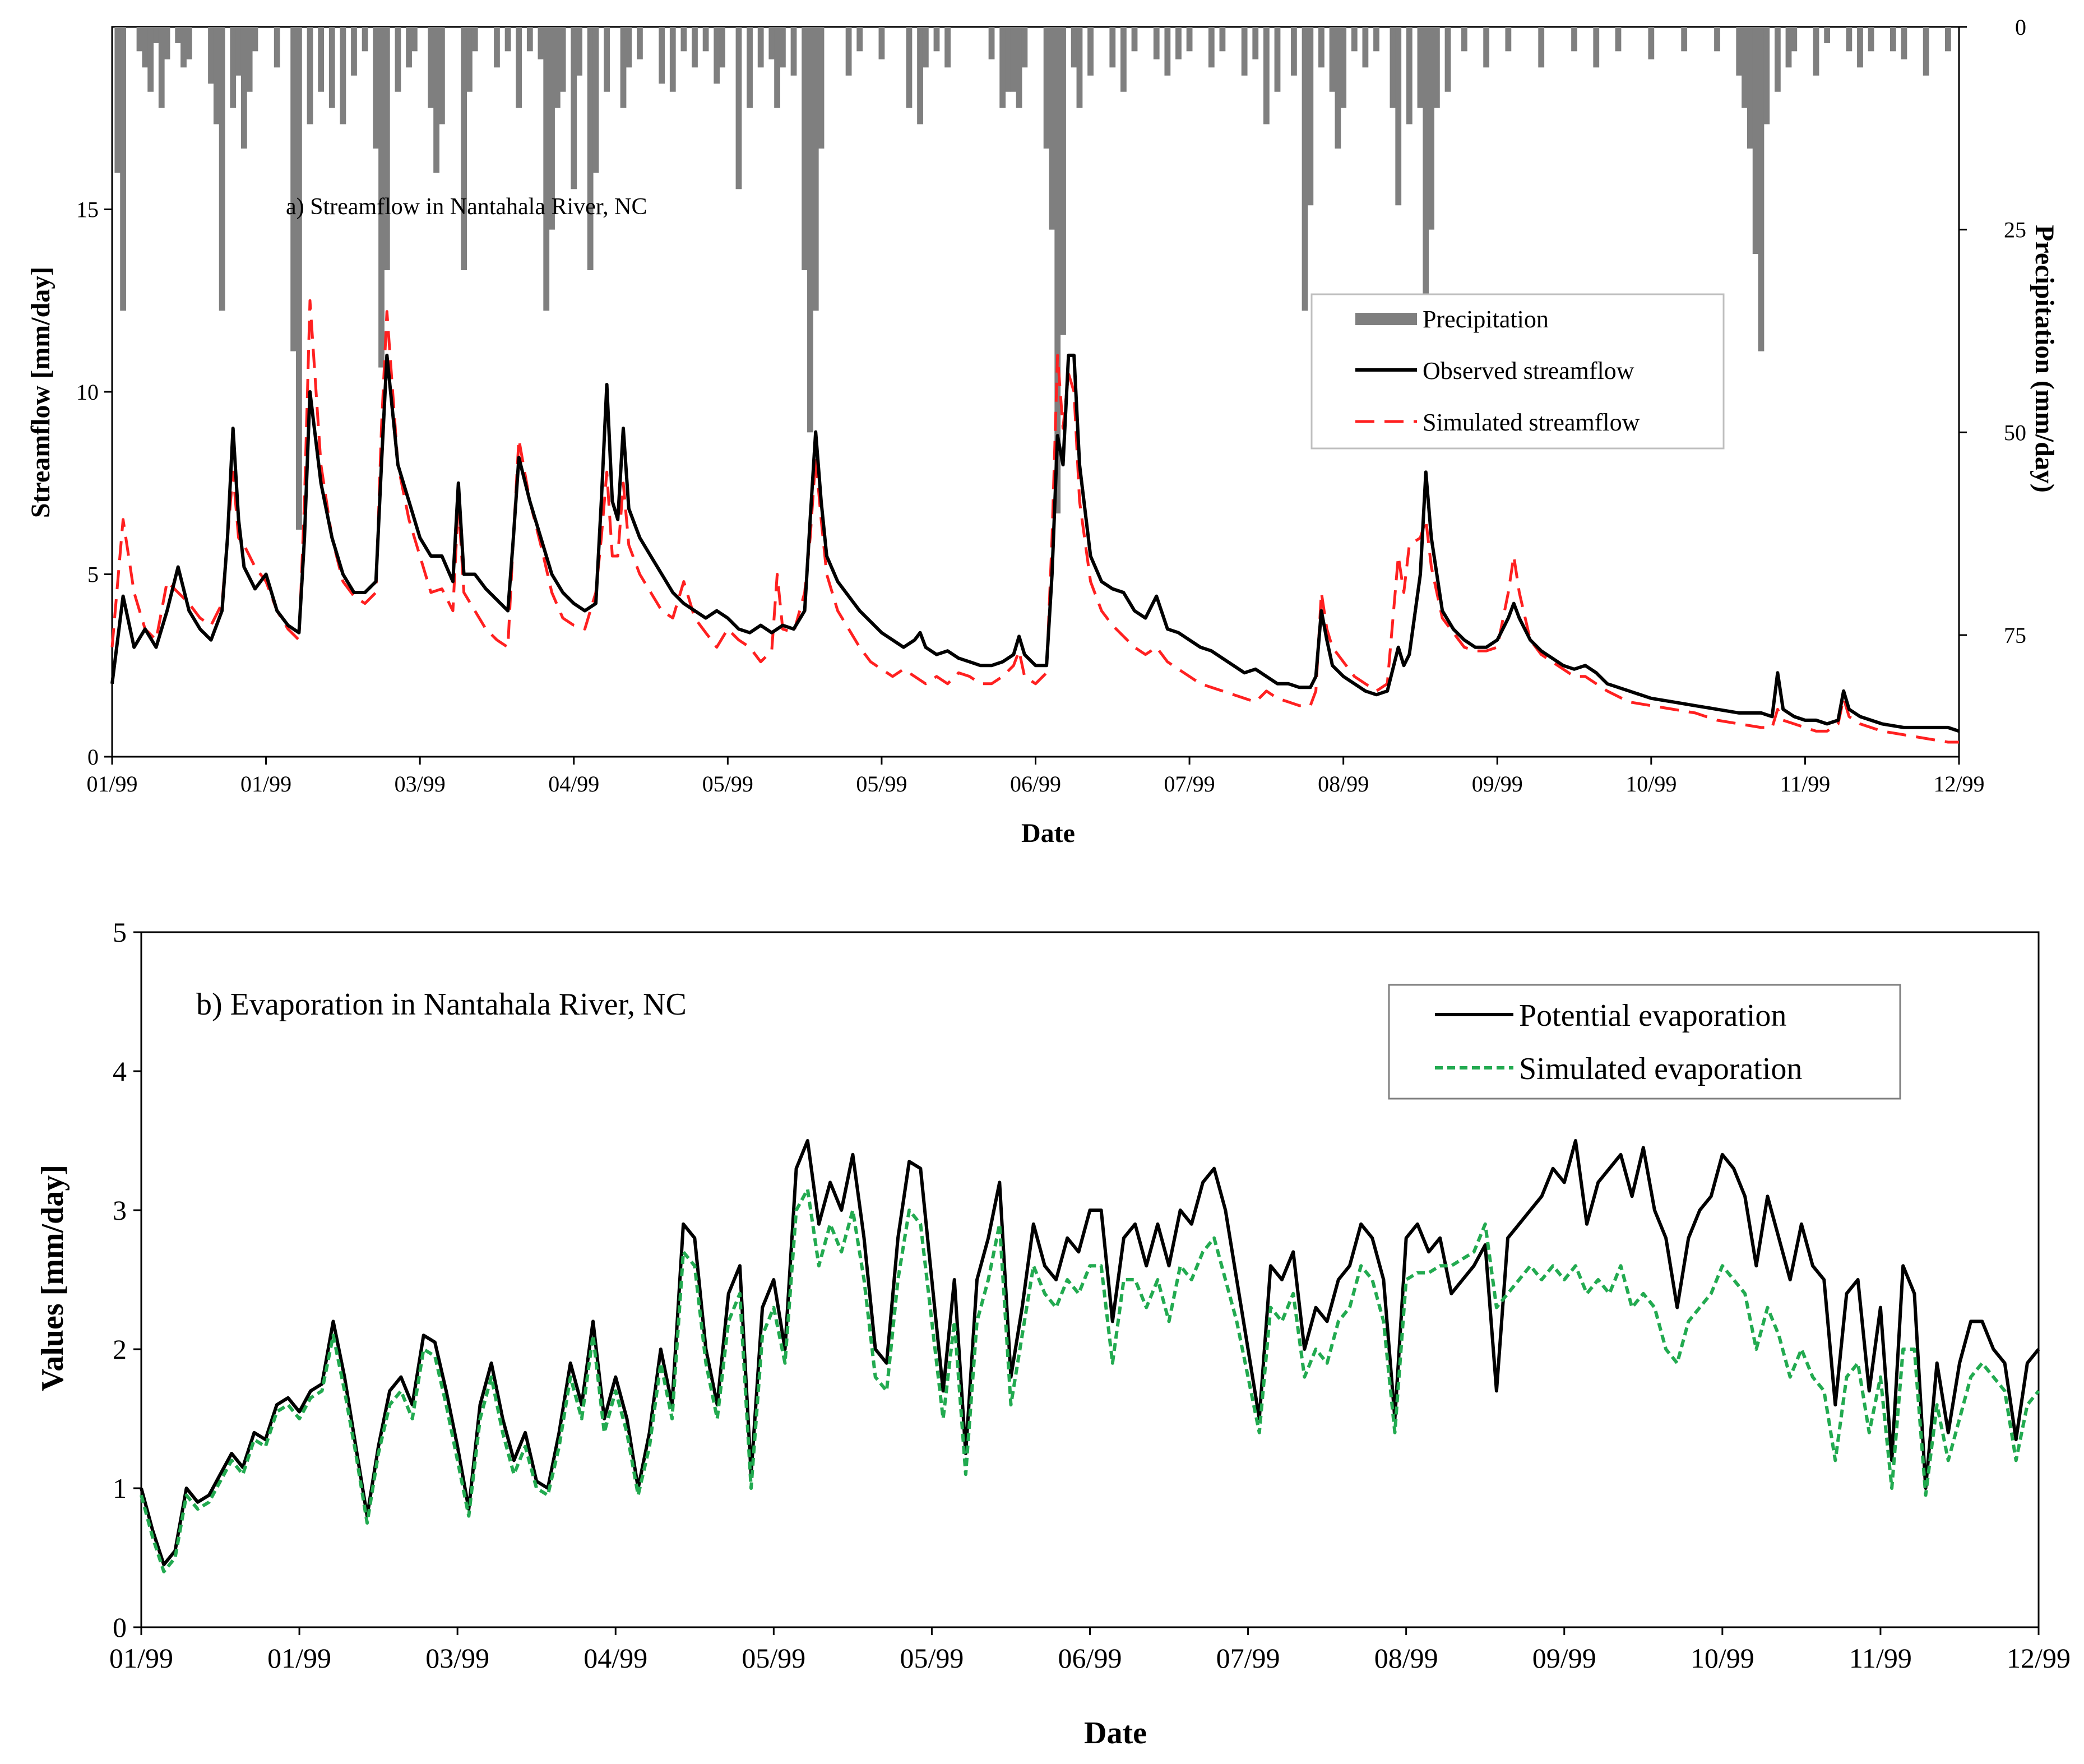  I want to click on evaporation-x-tick-label: 04/99, so click(615, 1658).